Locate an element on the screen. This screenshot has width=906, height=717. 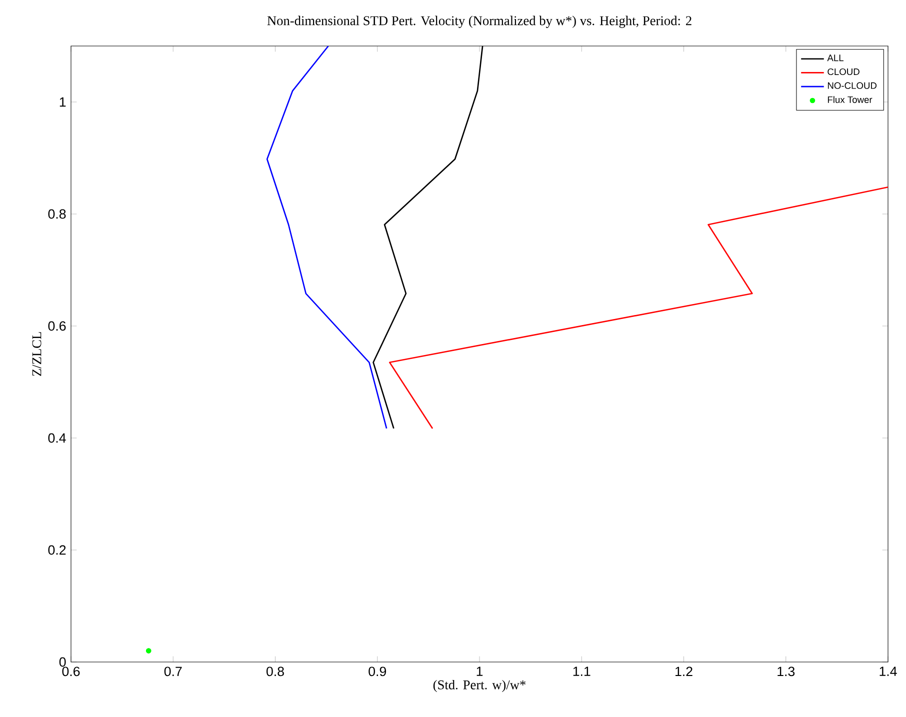
legend-label: NO-CLOUD is located at coordinates (852, 85).